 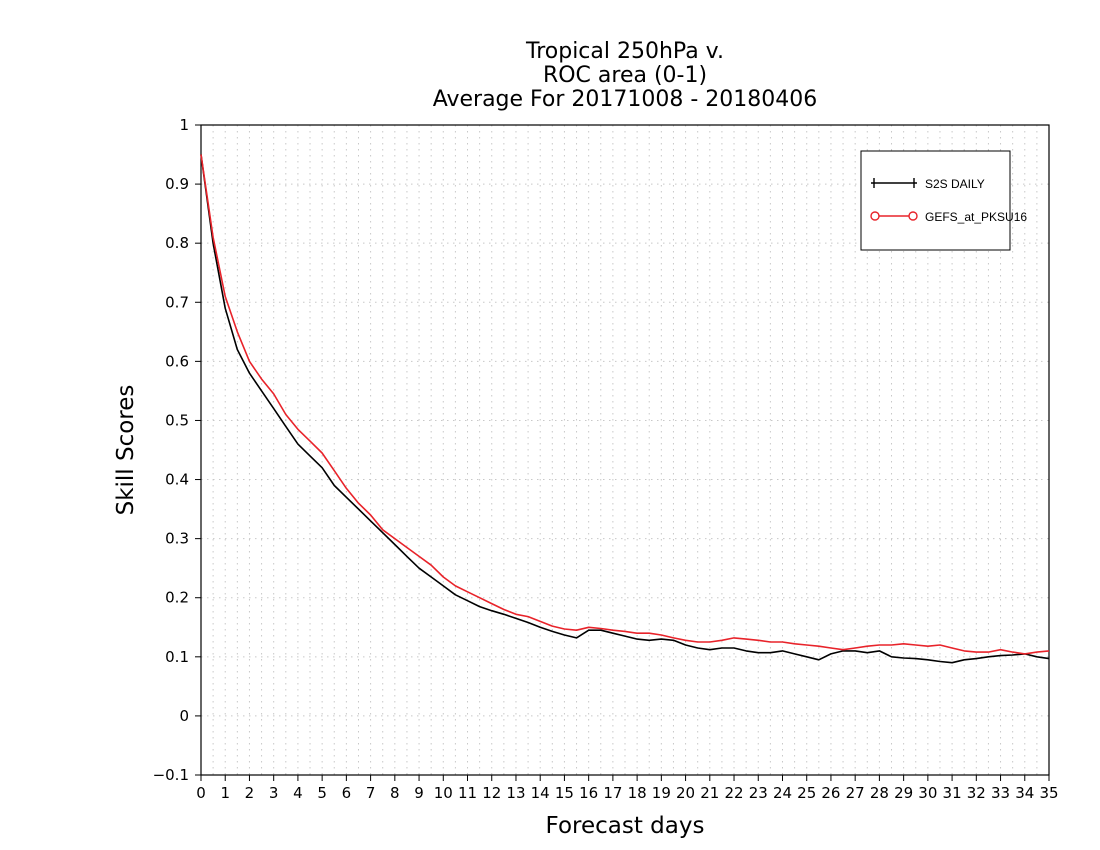 What do you see at coordinates (976, 217) in the screenshot?
I see `legend-label: GEFS_at_PKSU16` at bounding box center [976, 217].